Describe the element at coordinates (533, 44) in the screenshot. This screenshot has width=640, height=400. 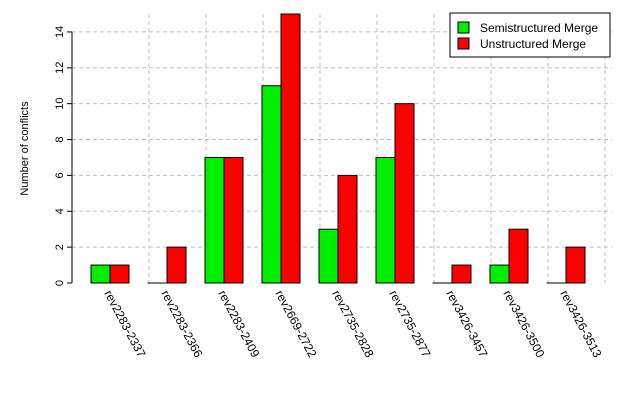
I see `legend-label-unstructured: Unstructured Merge` at that location.